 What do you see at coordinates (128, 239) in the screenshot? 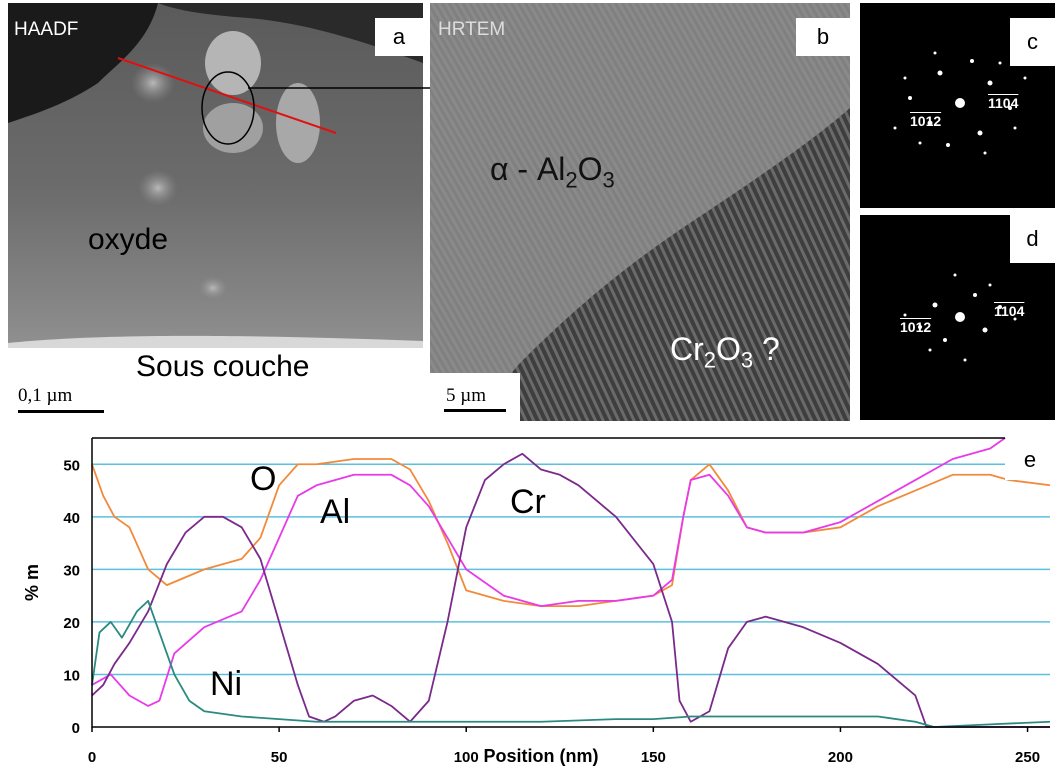
I see `oxide-label: oxyde` at bounding box center [128, 239].